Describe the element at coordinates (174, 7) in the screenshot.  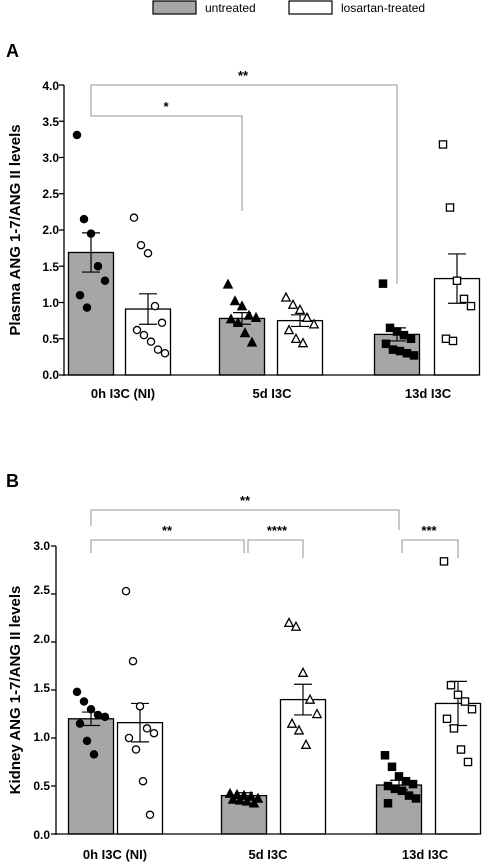
I see `legend-swatch-untreated` at that location.